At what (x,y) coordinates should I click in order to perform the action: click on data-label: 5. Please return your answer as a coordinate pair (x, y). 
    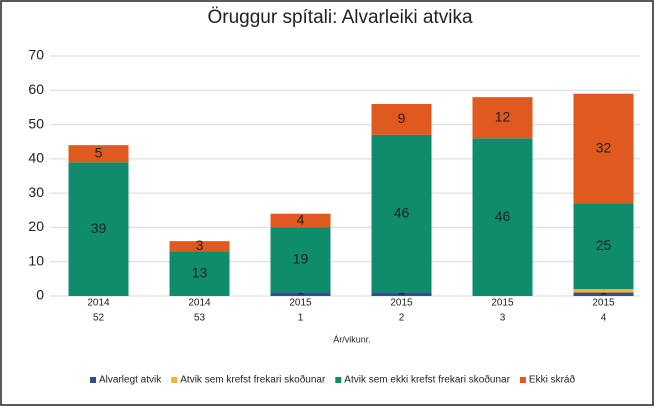
    Looking at the image, I should click on (99, 152).